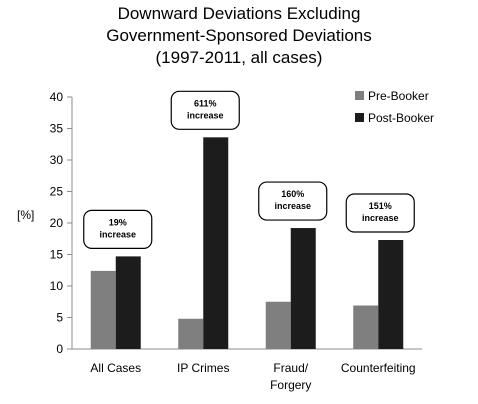 Image resolution: width=478 pixels, height=404 pixels. Describe the element at coordinates (115, 368) in the screenshot. I see `x-category-label: All Cases` at that location.